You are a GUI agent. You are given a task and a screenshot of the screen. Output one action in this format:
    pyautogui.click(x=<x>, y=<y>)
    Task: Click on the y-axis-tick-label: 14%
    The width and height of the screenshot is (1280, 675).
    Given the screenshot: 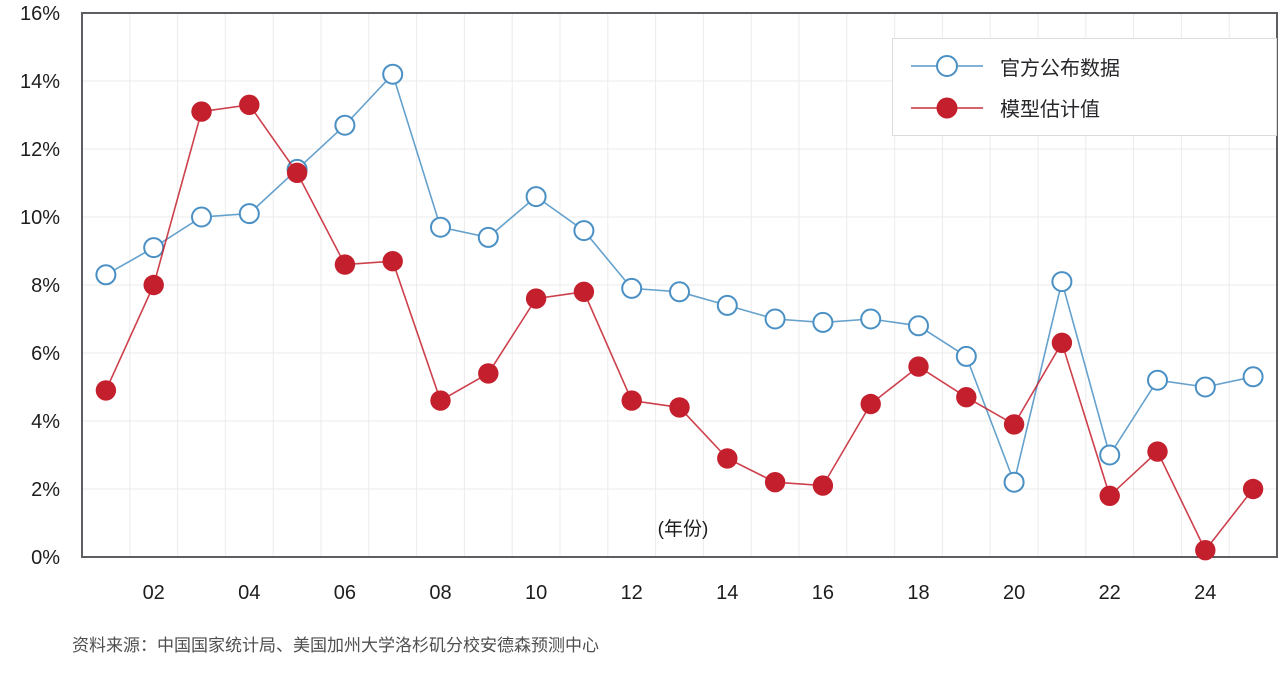 What is the action you would take?
    pyautogui.click(x=40, y=82)
    